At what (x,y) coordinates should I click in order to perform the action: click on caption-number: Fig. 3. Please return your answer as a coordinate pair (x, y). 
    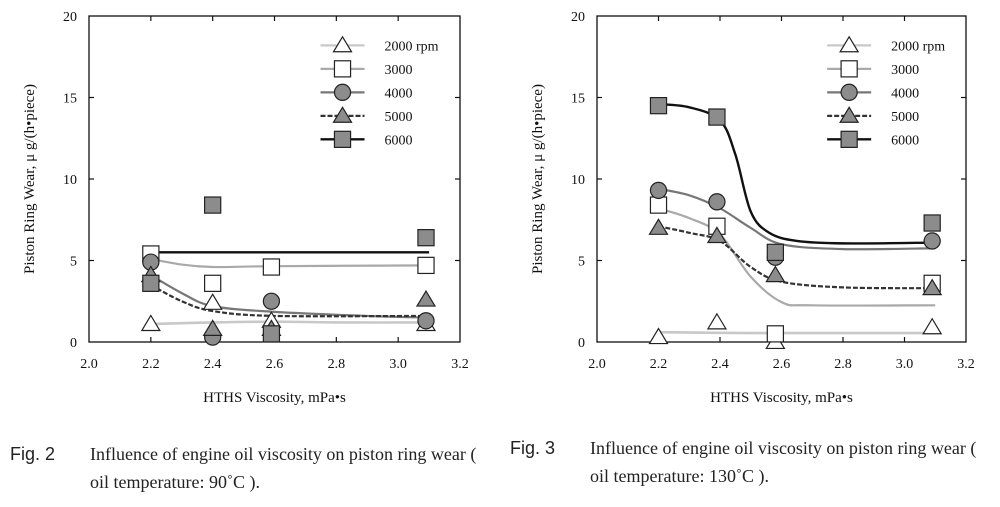
    Looking at the image, I should click on (533, 448).